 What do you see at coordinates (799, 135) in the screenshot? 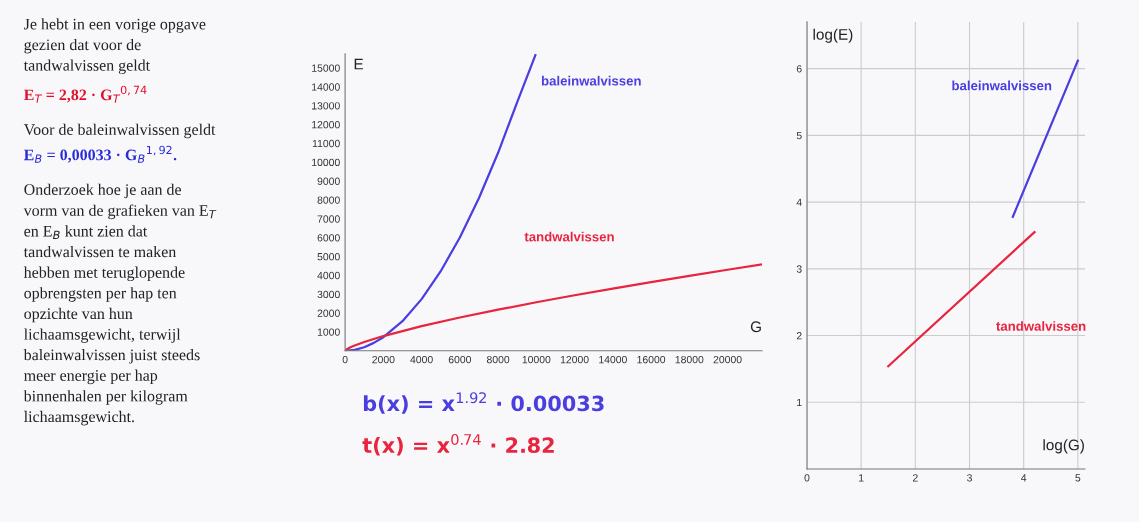
I see `y-tick-label: 5` at bounding box center [799, 135].